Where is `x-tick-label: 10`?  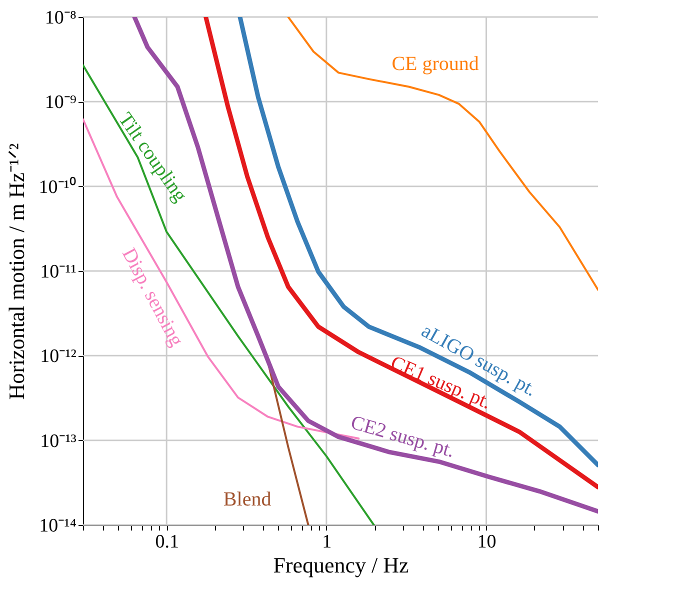
x-tick-label: 10 is located at coordinates (486, 542).